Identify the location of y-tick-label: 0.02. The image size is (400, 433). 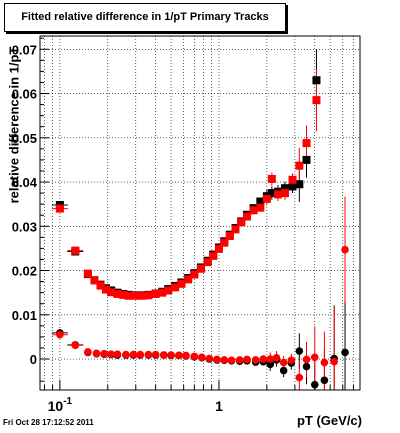
(24, 271).